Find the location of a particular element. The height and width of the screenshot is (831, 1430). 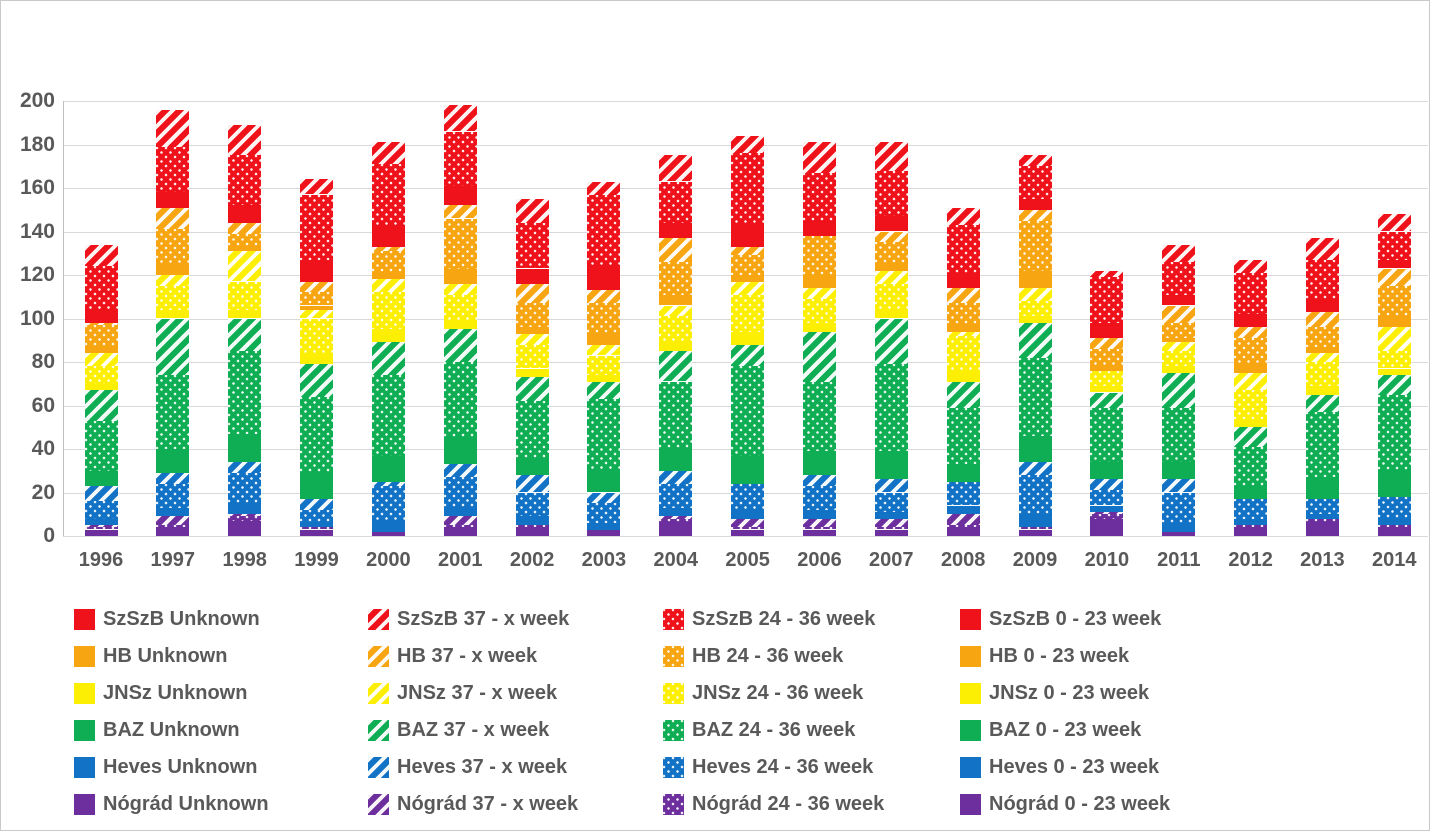

gridline is located at coordinates (745, 101).